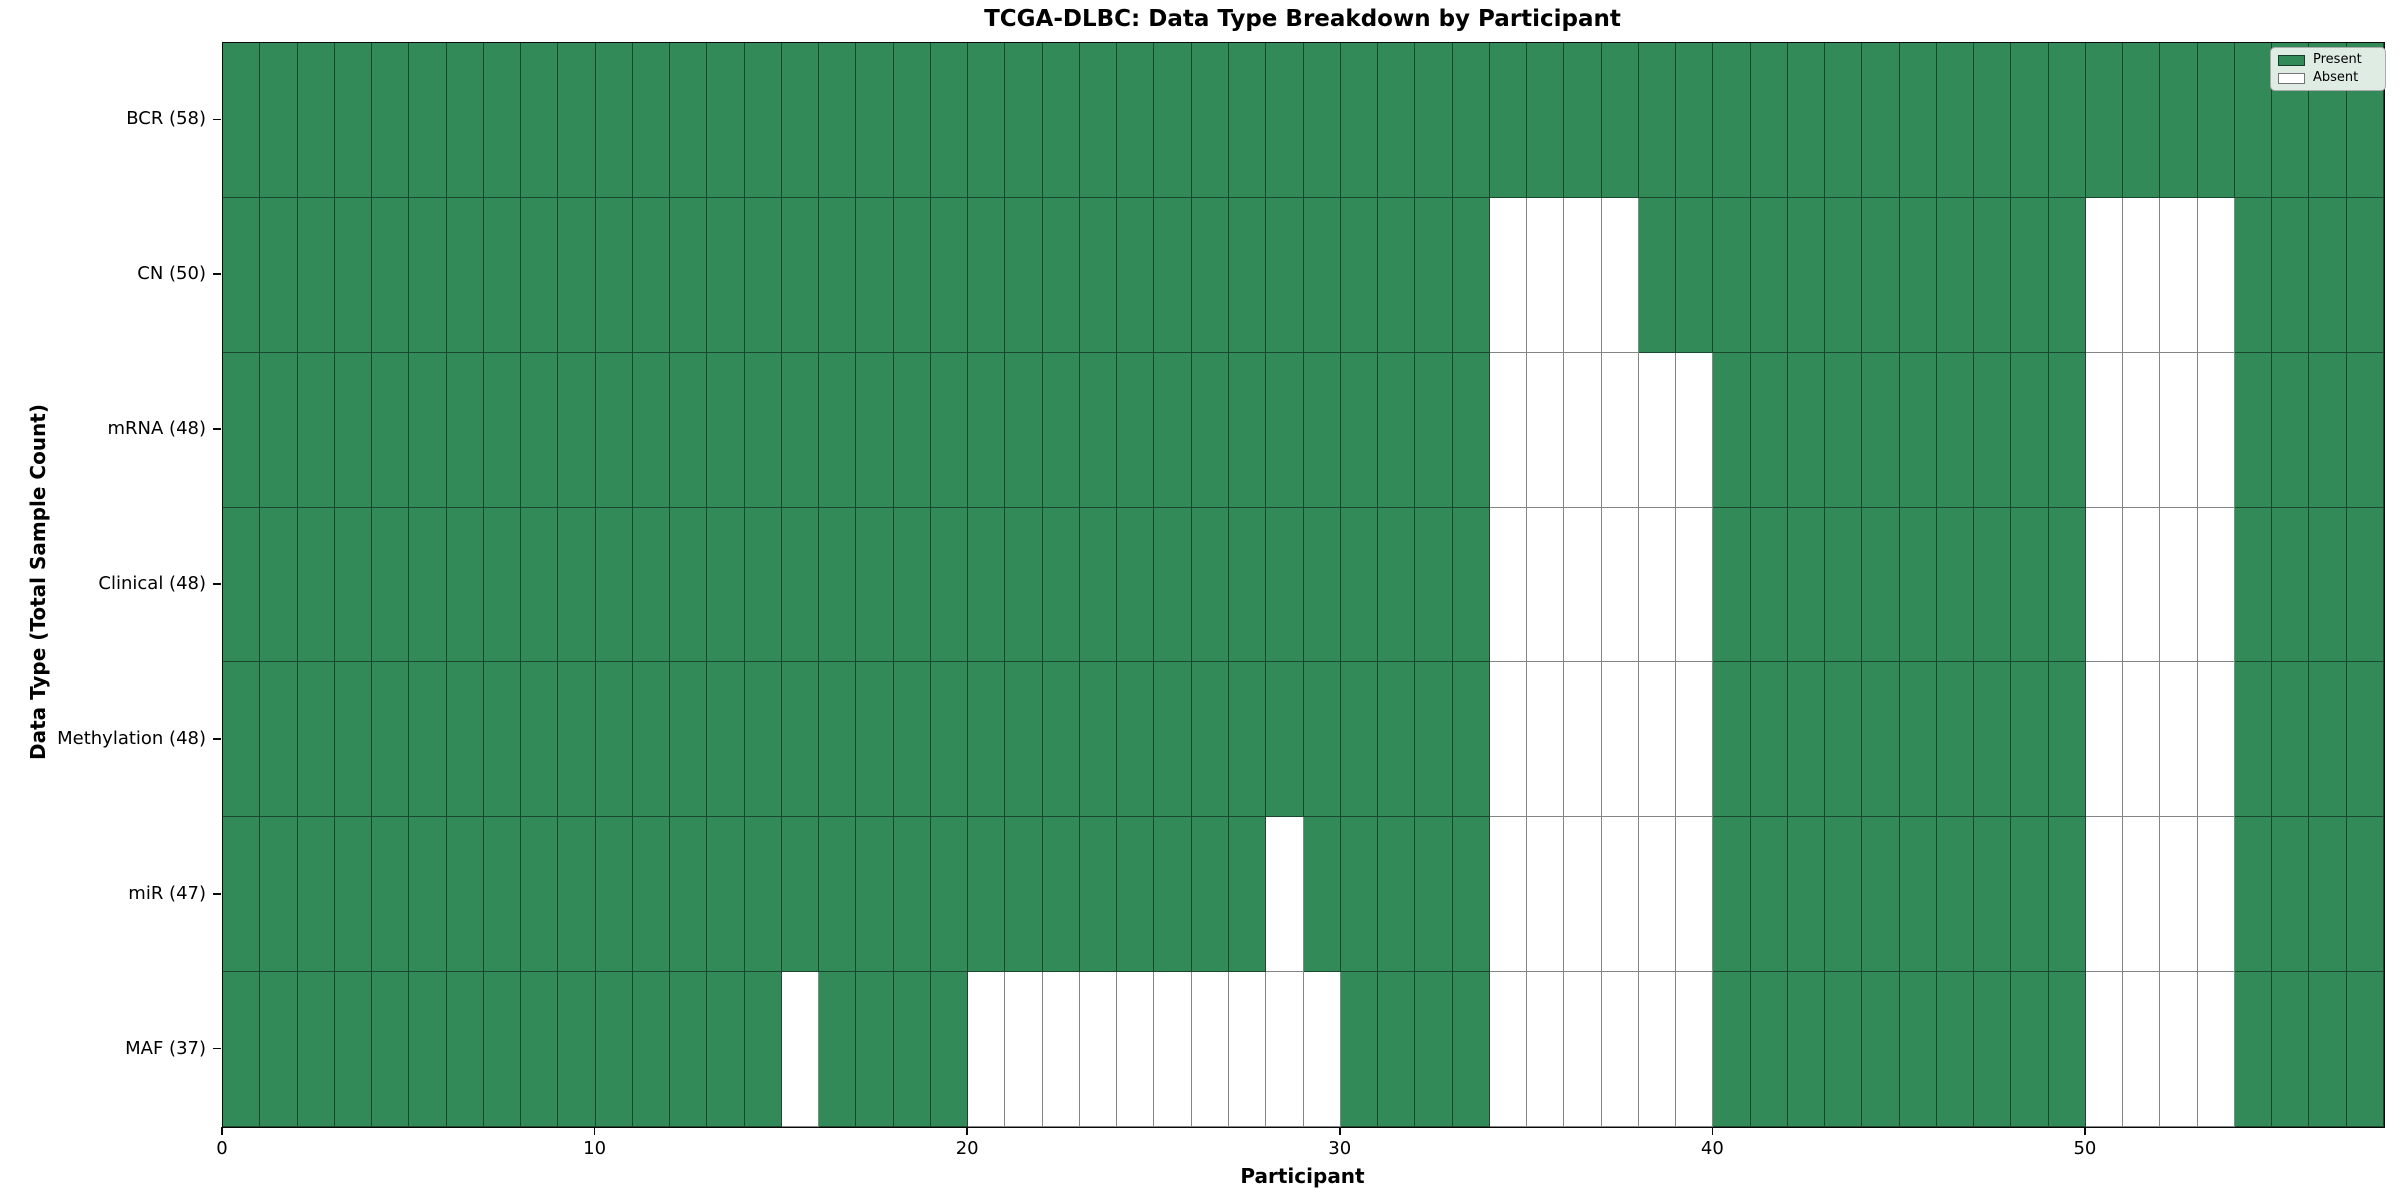  What do you see at coordinates (217, 429) in the screenshot?
I see `y-tick-mark-mRNA` at bounding box center [217, 429].